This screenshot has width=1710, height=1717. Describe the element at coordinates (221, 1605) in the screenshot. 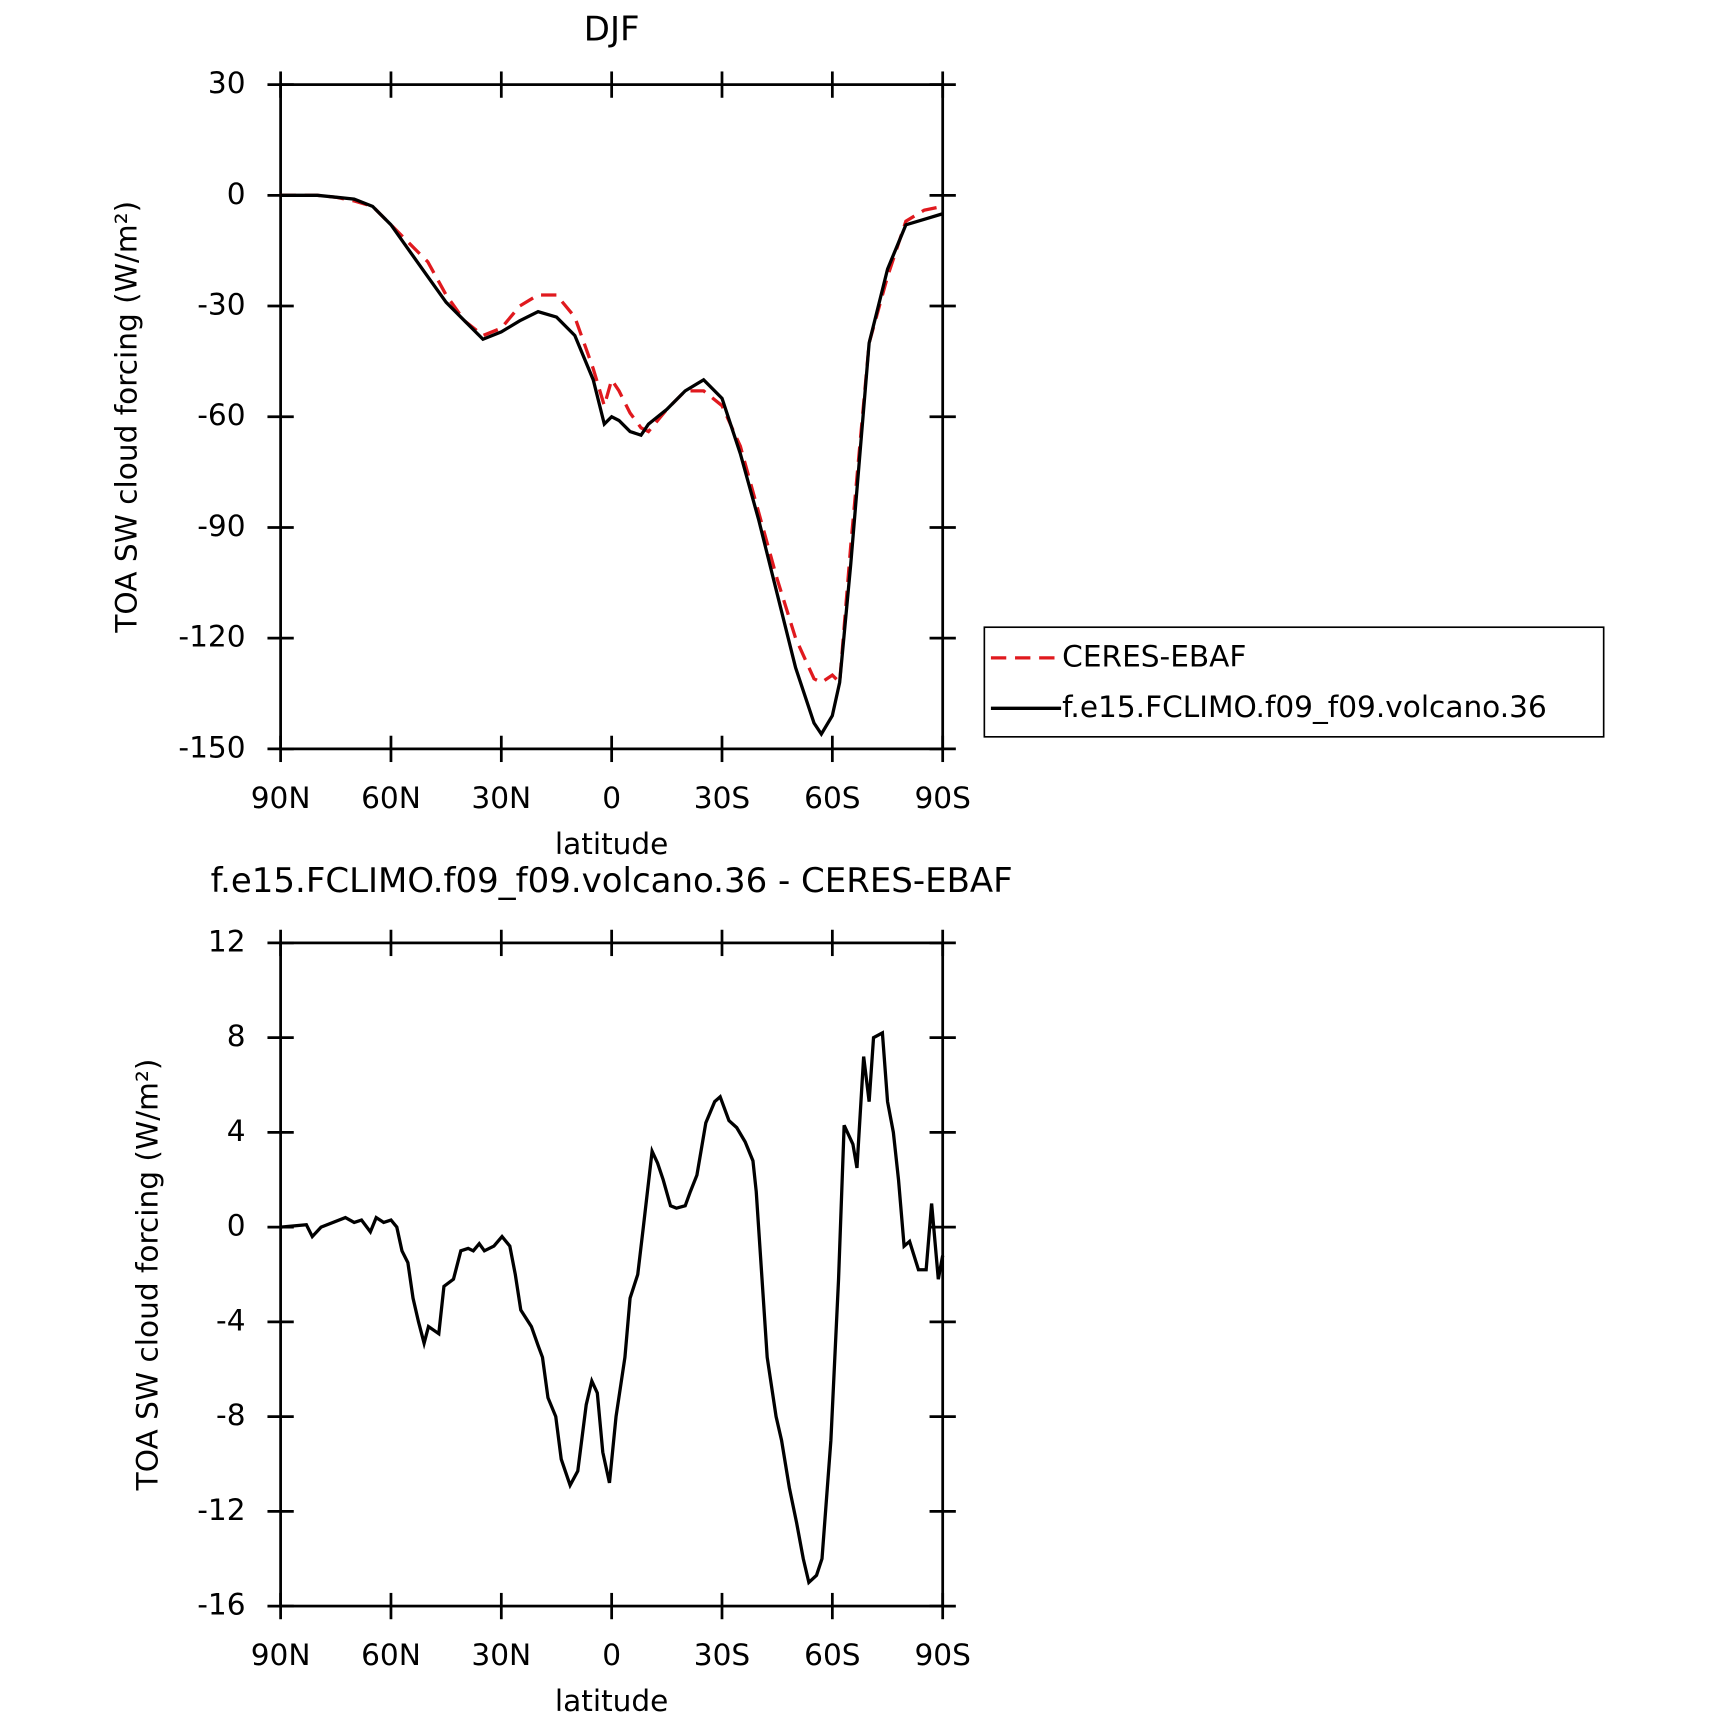

I see `y-tick-label: -16` at that location.